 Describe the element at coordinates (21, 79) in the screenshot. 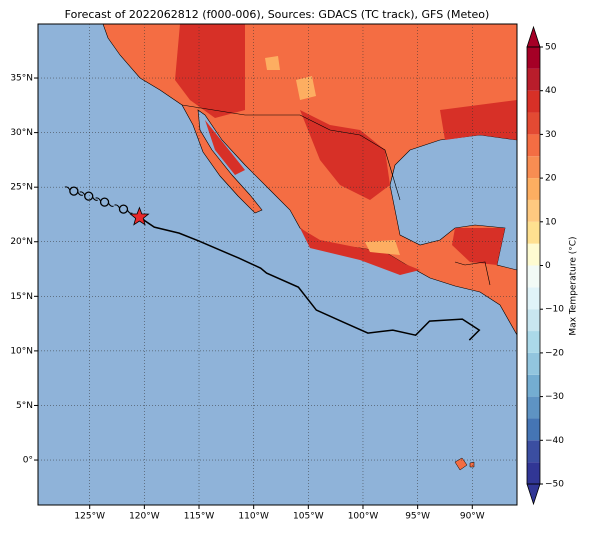

I see `y-tick-label: 35°N` at that location.